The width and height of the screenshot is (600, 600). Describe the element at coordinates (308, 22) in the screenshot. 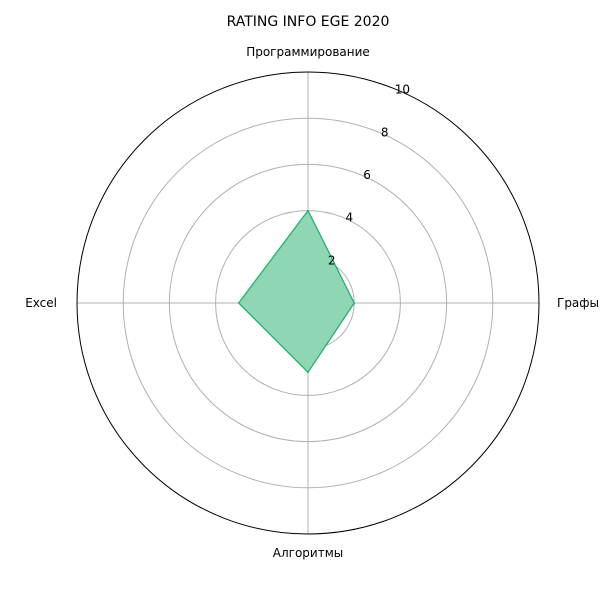

I see `chart-title: RATING INFO EGE 2020` at that location.